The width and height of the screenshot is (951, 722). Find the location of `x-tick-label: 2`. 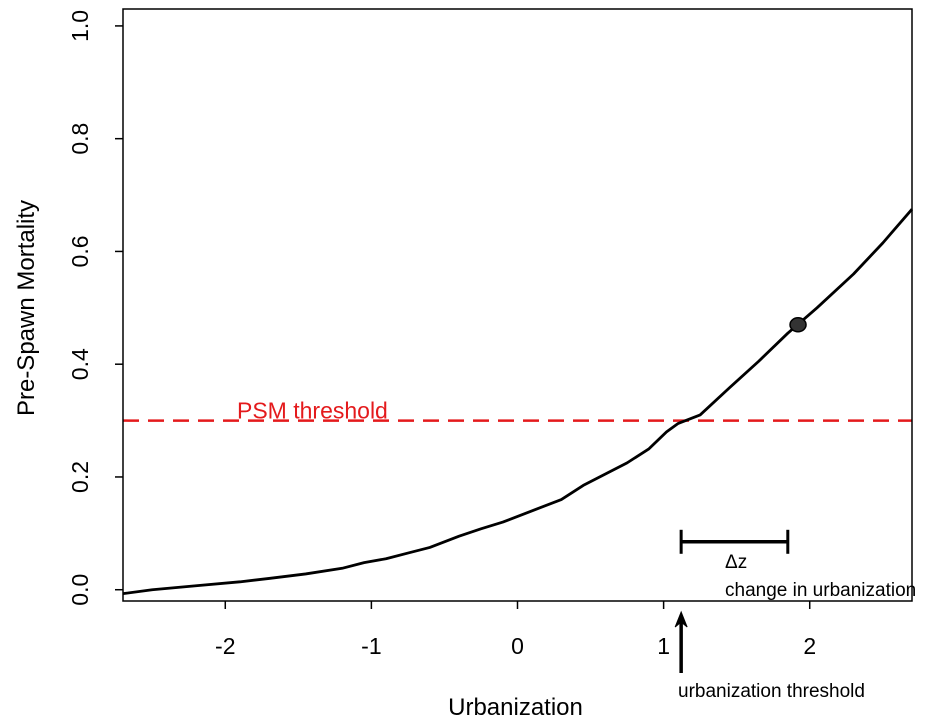

x-tick-label: 2 is located at coordinates (809, 646).